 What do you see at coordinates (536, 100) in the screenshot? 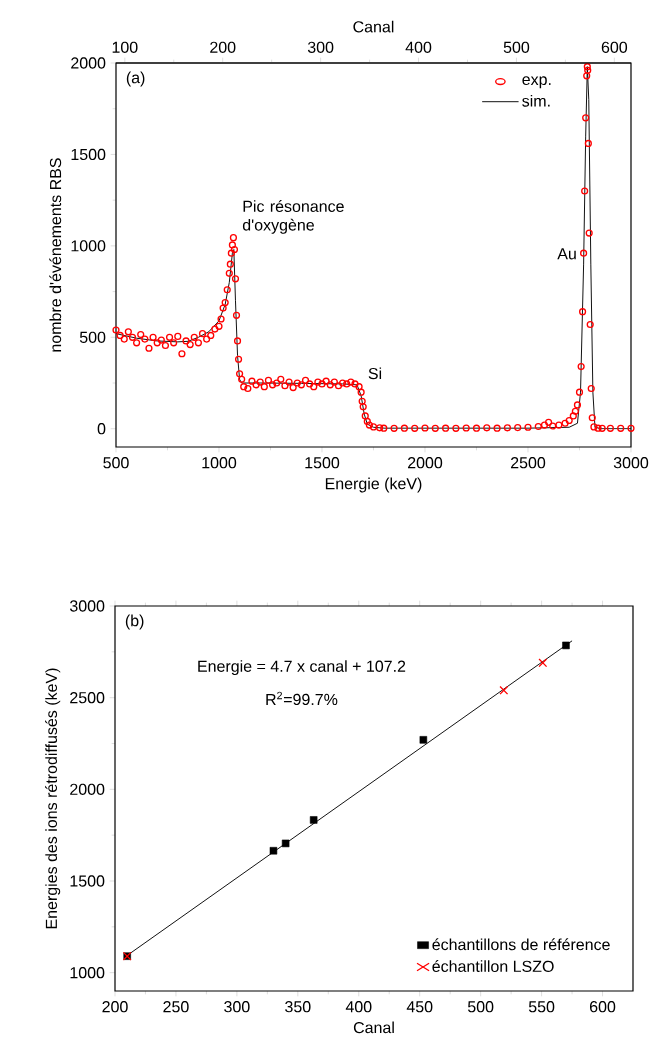
I see `legend-label: sim.` at bounding box center [536, 100].